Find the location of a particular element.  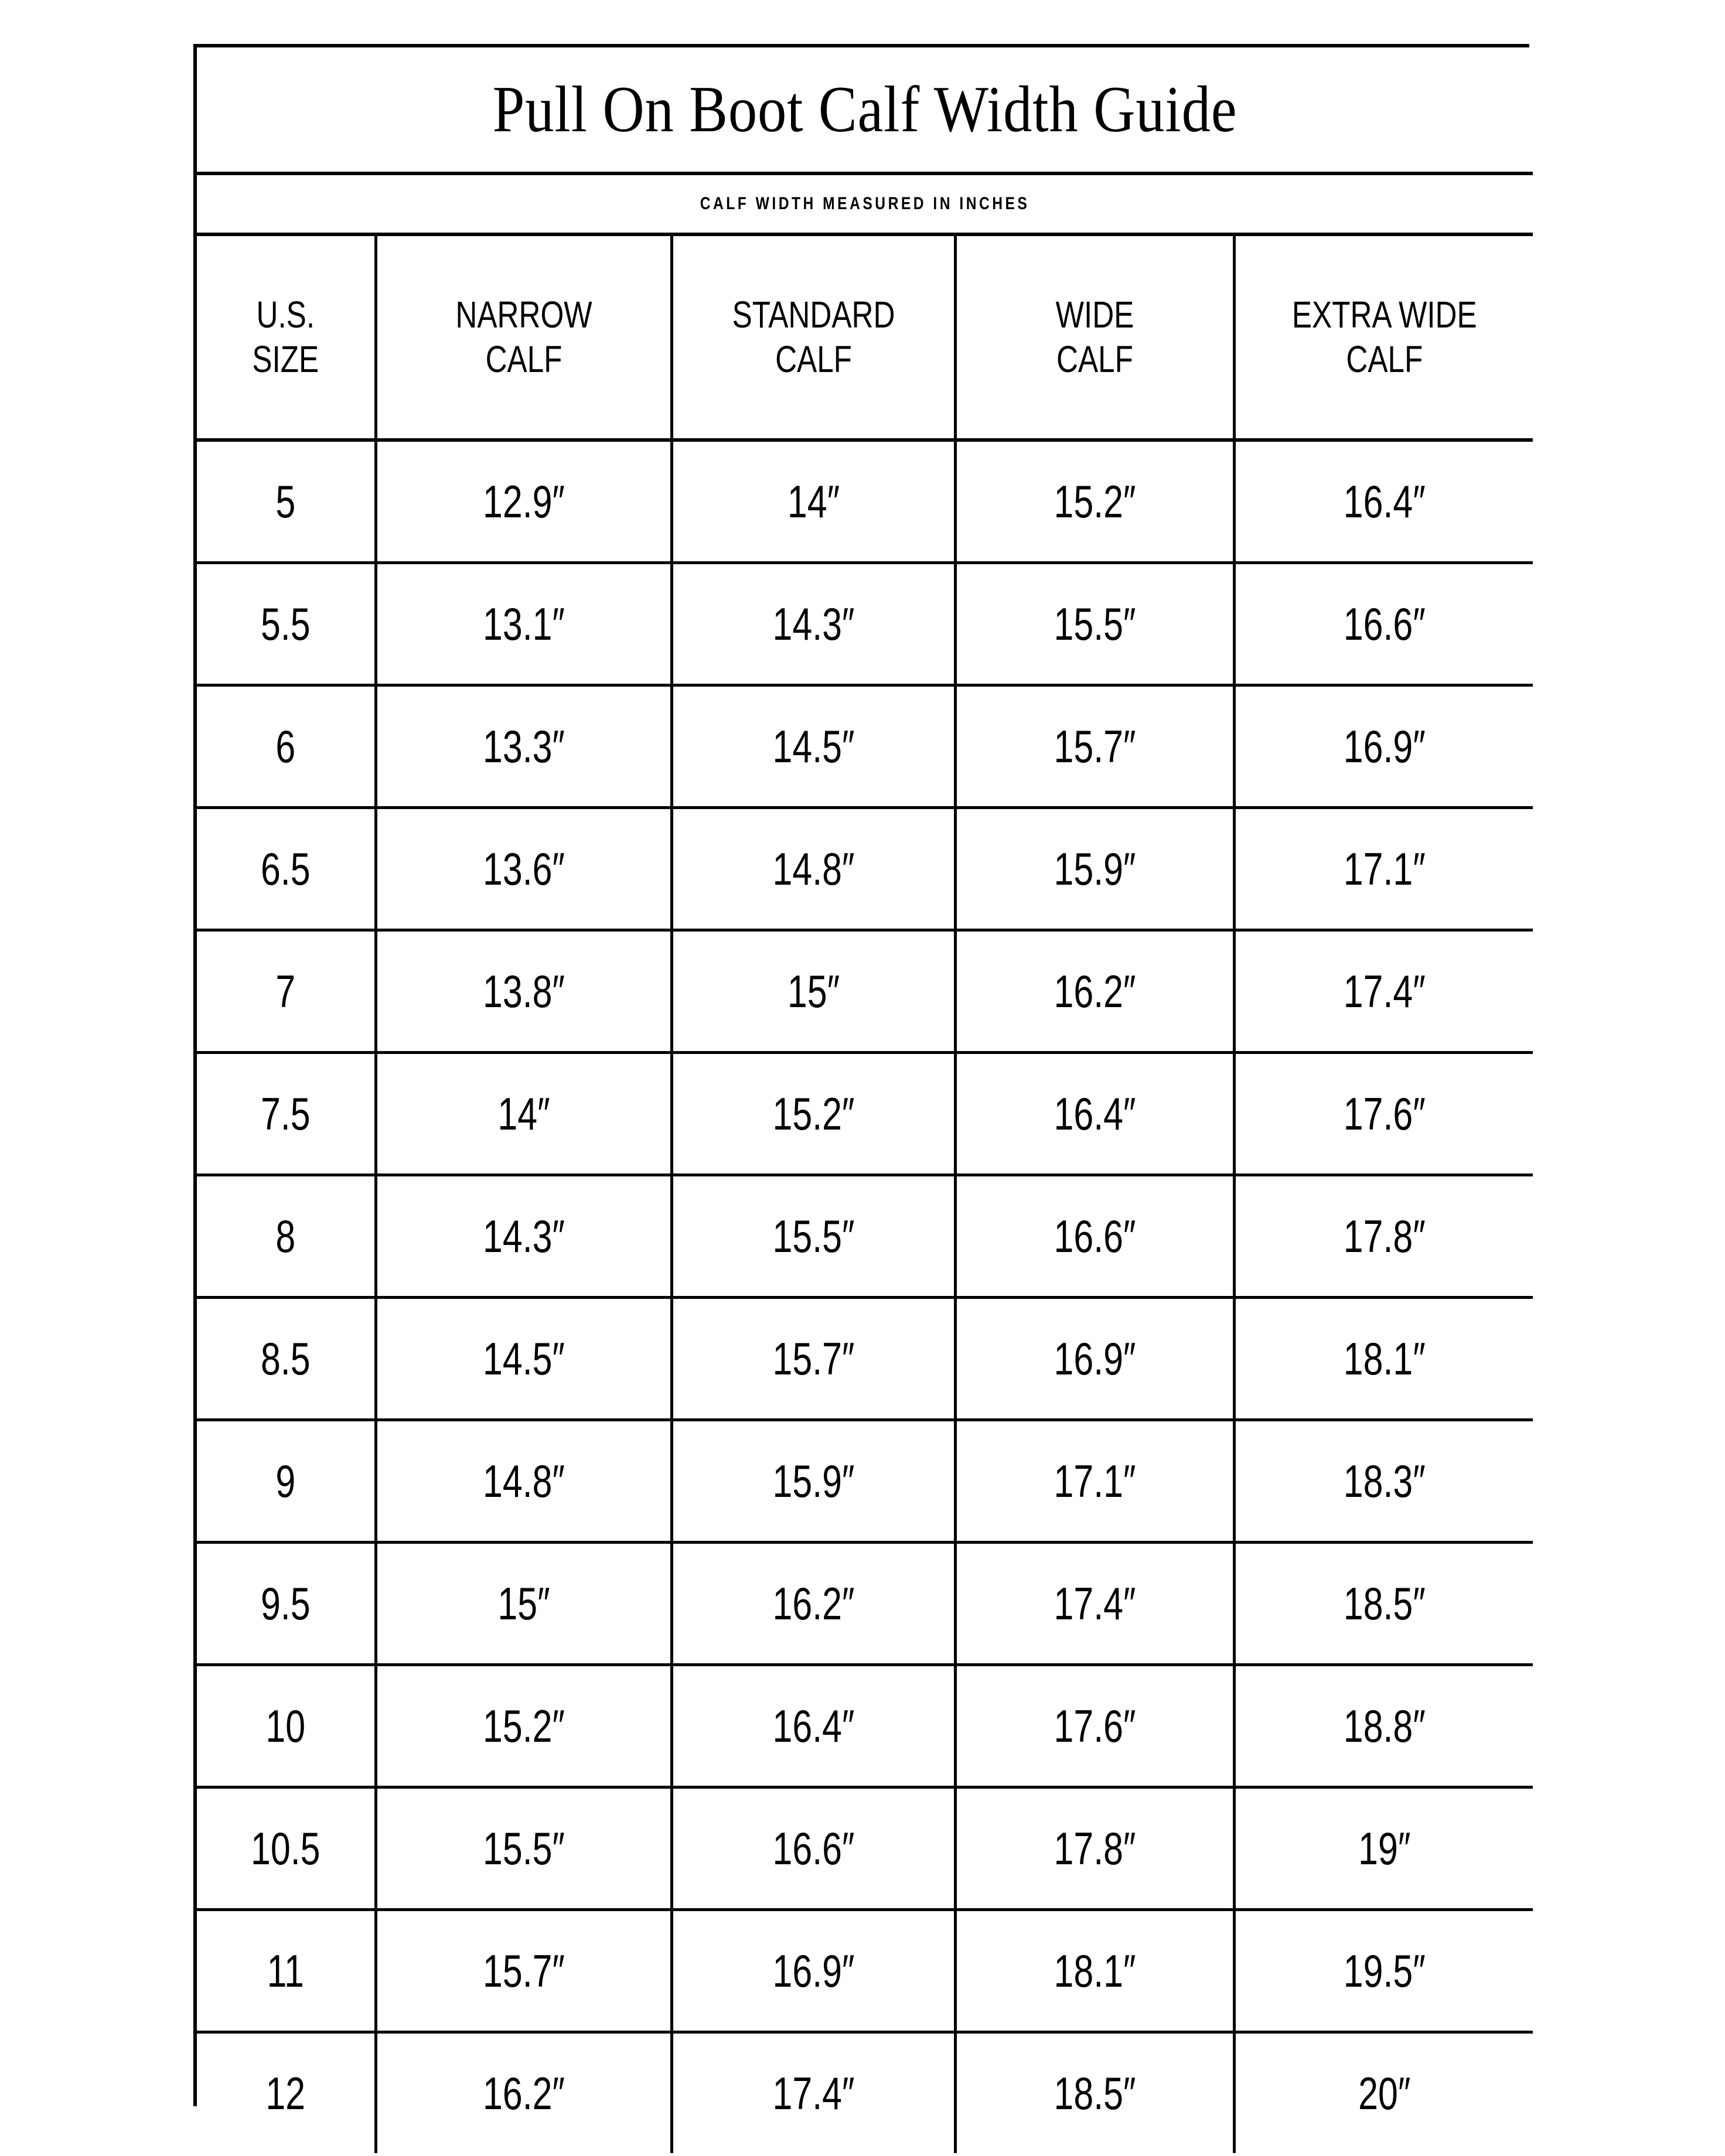

subtitle-row: CALF WIDTH MEASURED IN INCHES is located at coordinates (865, 204).